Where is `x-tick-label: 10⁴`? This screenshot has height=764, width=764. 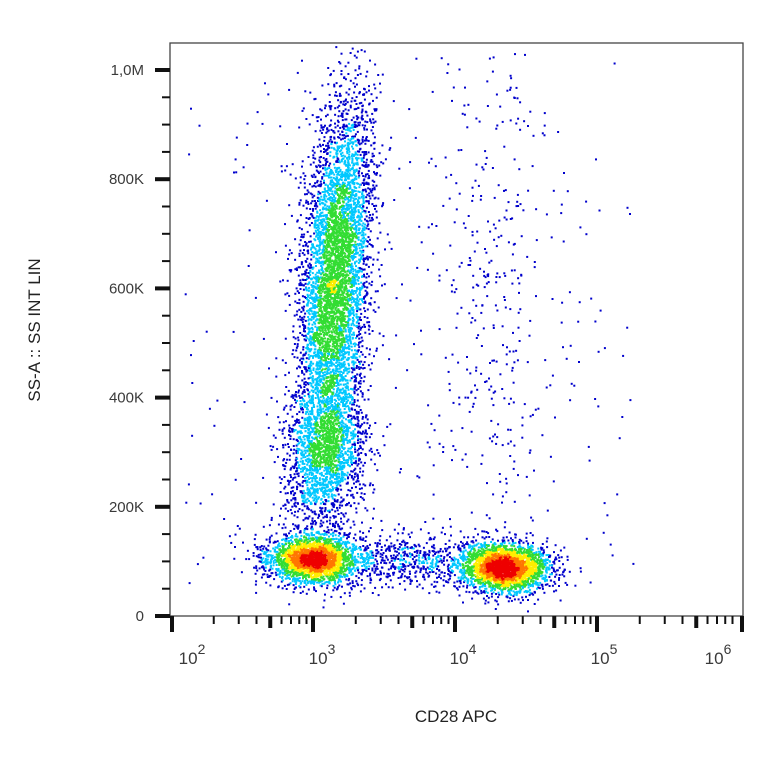
x-tick-label: 10⁴ is located at coordinates (463, 654).